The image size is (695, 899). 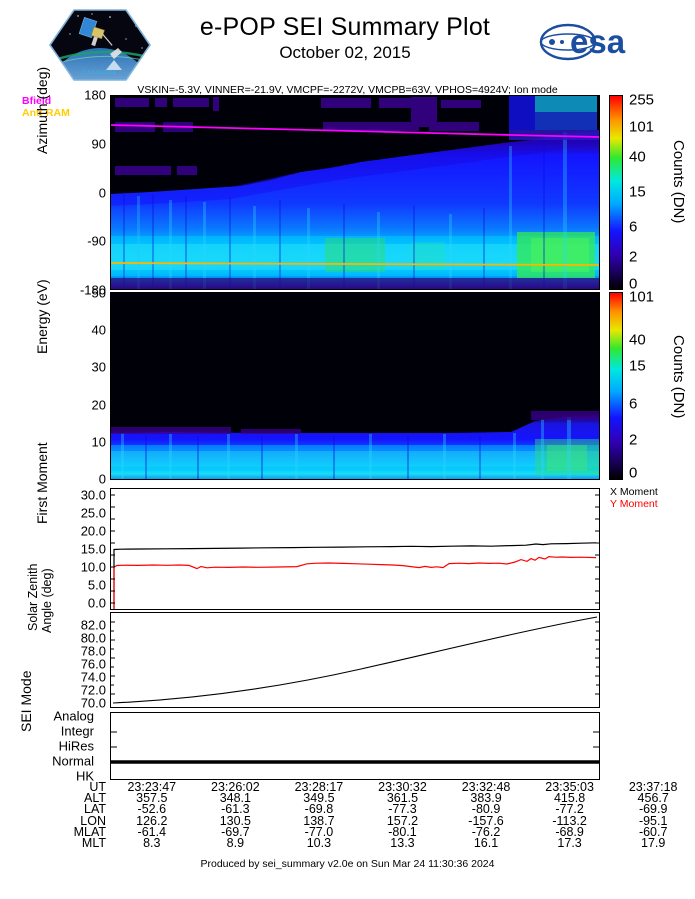 What do you see at coordinates (152, 809) in the screenshot?
I see `cell: -52.6` at bounding box center [152, 809].